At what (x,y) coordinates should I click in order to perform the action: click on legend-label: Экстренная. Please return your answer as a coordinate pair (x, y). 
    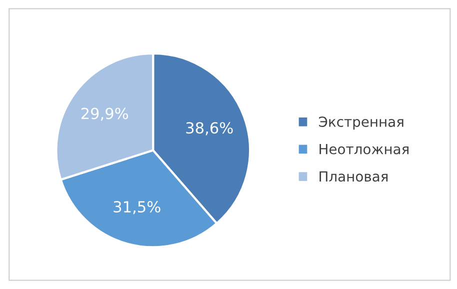
    Looking at the image, I should click on (361, 123).